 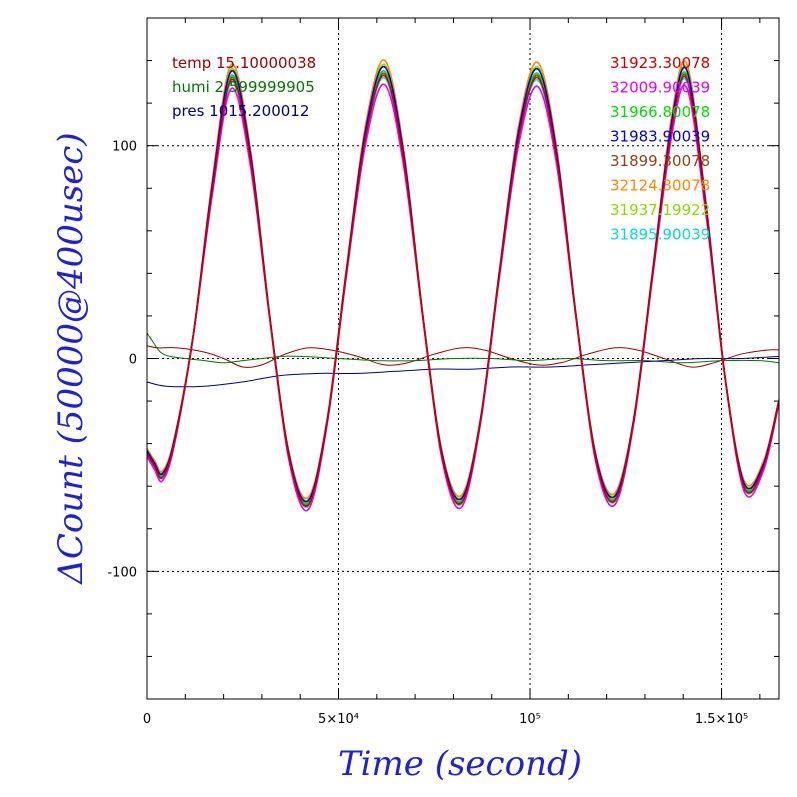 What do you see at coordinates (71, 358) in the screenshot?
I see `y-axis-title: ΔCount (50000@400usec)` at bounding box center [71, 358].